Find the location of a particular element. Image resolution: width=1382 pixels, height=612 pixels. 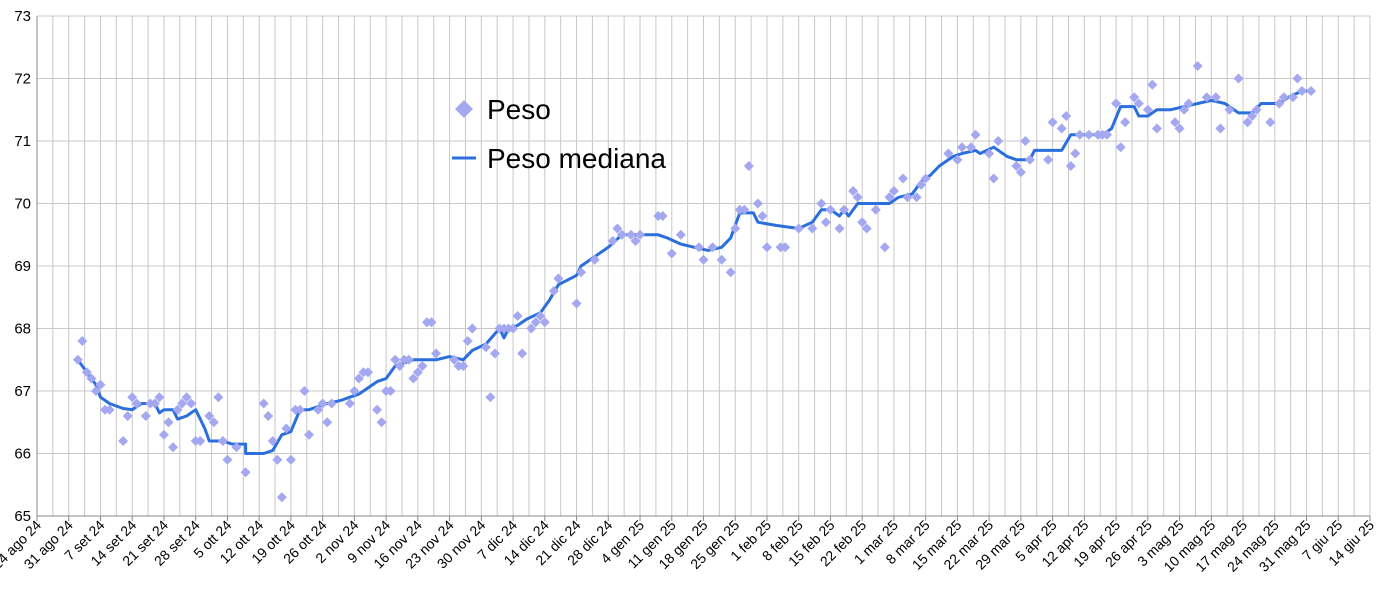

legend: Peso Peso mediana is located at coordinates (559, 134).